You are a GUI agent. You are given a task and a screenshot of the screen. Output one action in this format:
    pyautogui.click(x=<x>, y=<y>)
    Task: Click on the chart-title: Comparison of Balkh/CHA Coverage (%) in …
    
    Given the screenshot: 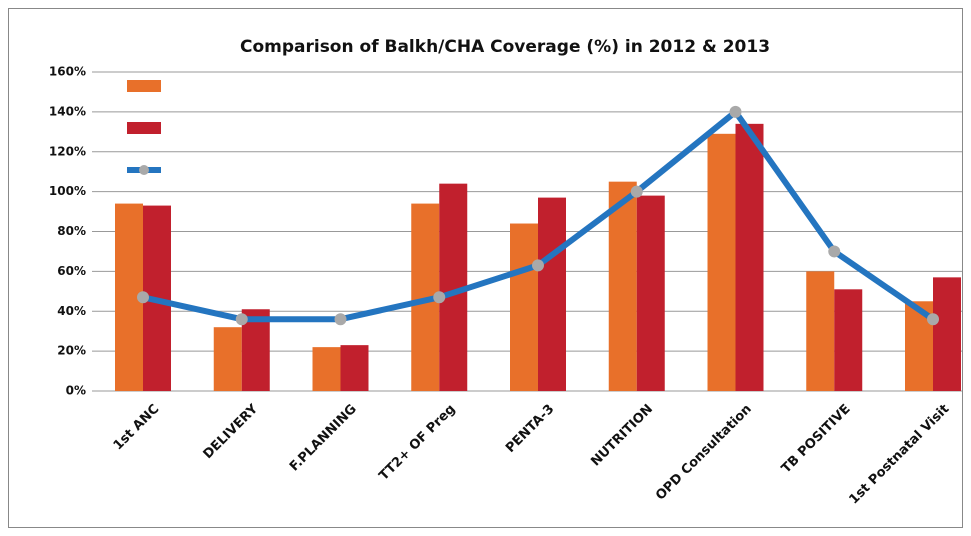 What is the action you would take?
    pyautogui.click(x=505, y=47)
    